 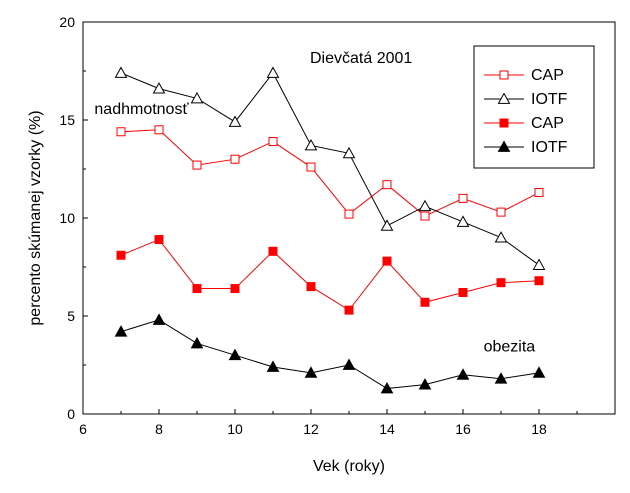 I want to click on annotation-obesity: obezita, so click(x=510, y=346).